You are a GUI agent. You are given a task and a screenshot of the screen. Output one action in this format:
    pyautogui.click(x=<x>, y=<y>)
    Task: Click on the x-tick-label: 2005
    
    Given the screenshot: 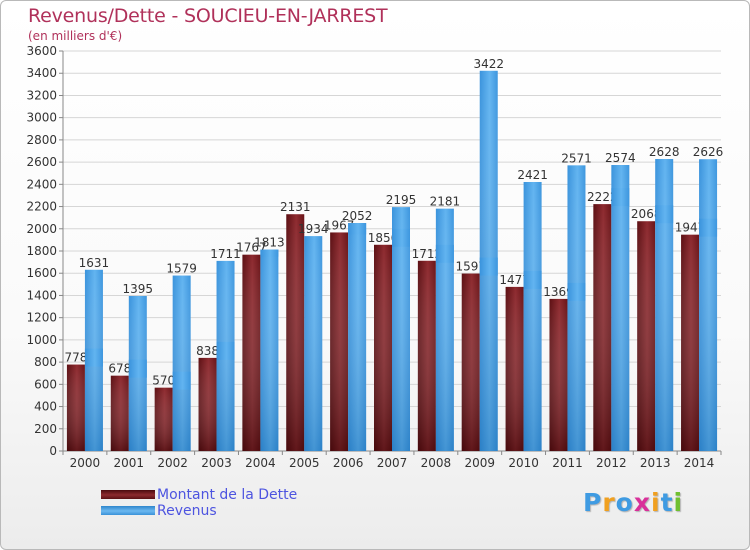 What is the action you would take?
    pyautogui.click(x=304, y=463)
    